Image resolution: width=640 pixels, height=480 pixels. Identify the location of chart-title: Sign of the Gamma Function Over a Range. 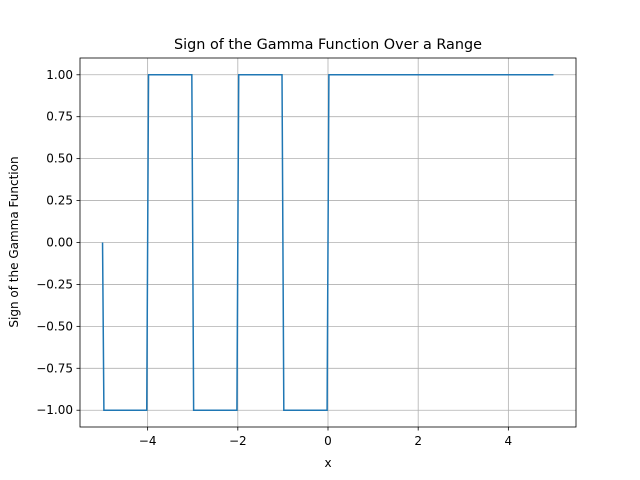
(328, 45).